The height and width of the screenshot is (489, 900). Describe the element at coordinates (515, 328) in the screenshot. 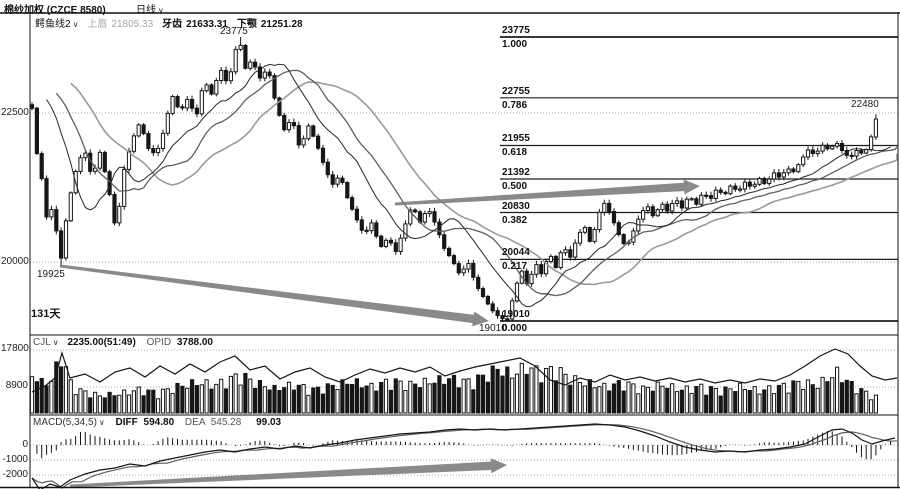

I see `fib-ratio-label: 0.000` at that location.